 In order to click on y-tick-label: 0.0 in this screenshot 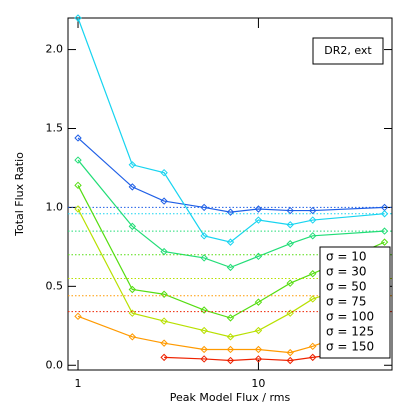, I will do `click(55, 364)`.